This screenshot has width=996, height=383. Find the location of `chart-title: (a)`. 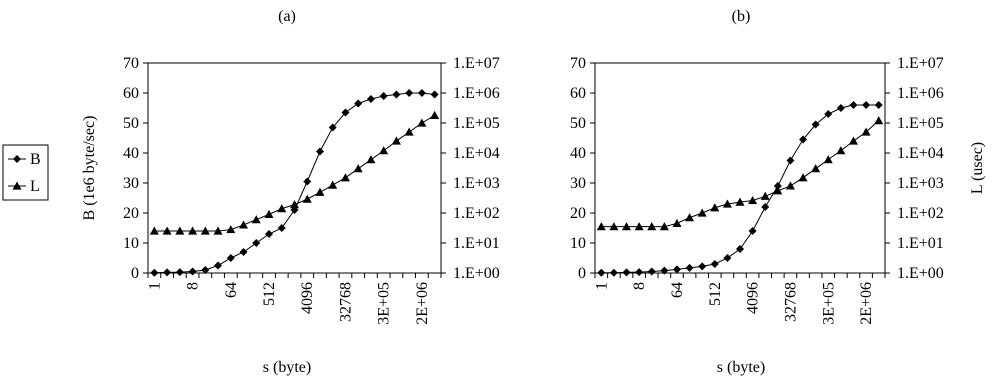

chart-title: (a) is located at coordinates (287, 16).